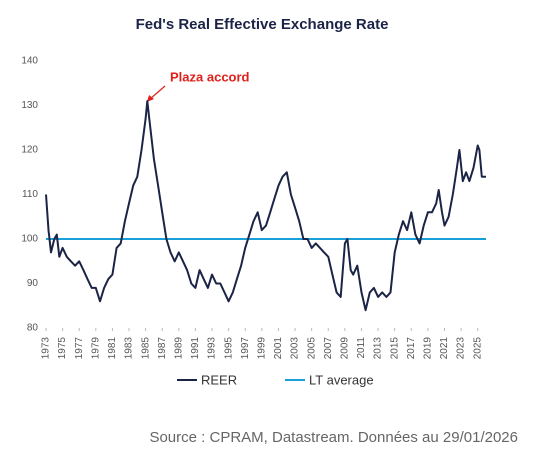 This screenshot has height=459, width=537. I want to click on x-tick-label: 2025, so click(477, 348).